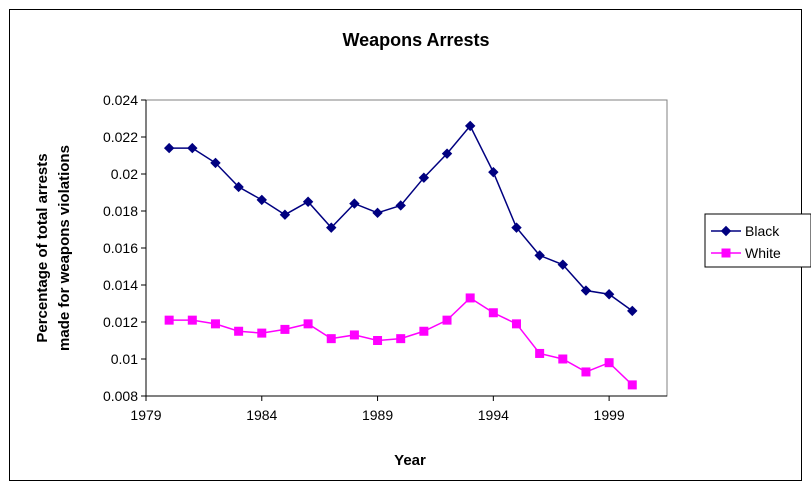  I want to click on x-tick-label: 1999, so click(609, 415).